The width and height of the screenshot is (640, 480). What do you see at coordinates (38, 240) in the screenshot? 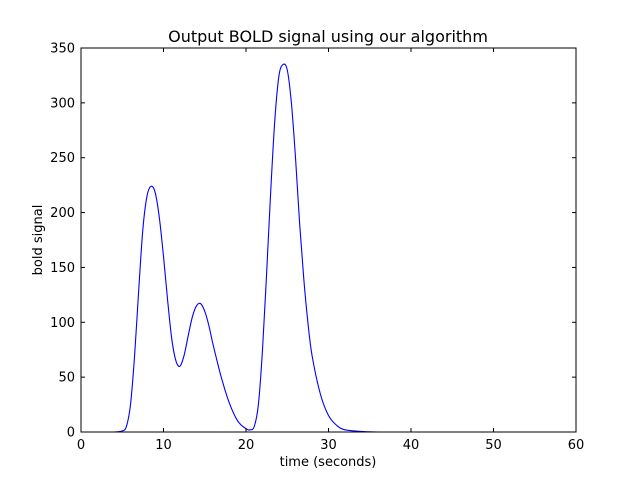
I see `y-axis-label: bold signal` at bounding box center [38, 240].